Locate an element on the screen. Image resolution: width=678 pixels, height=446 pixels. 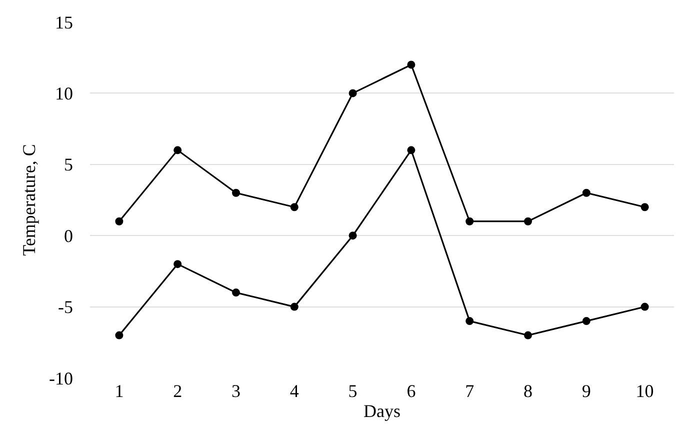
x-tick-label: 9 is located at coordinates (586, 391).